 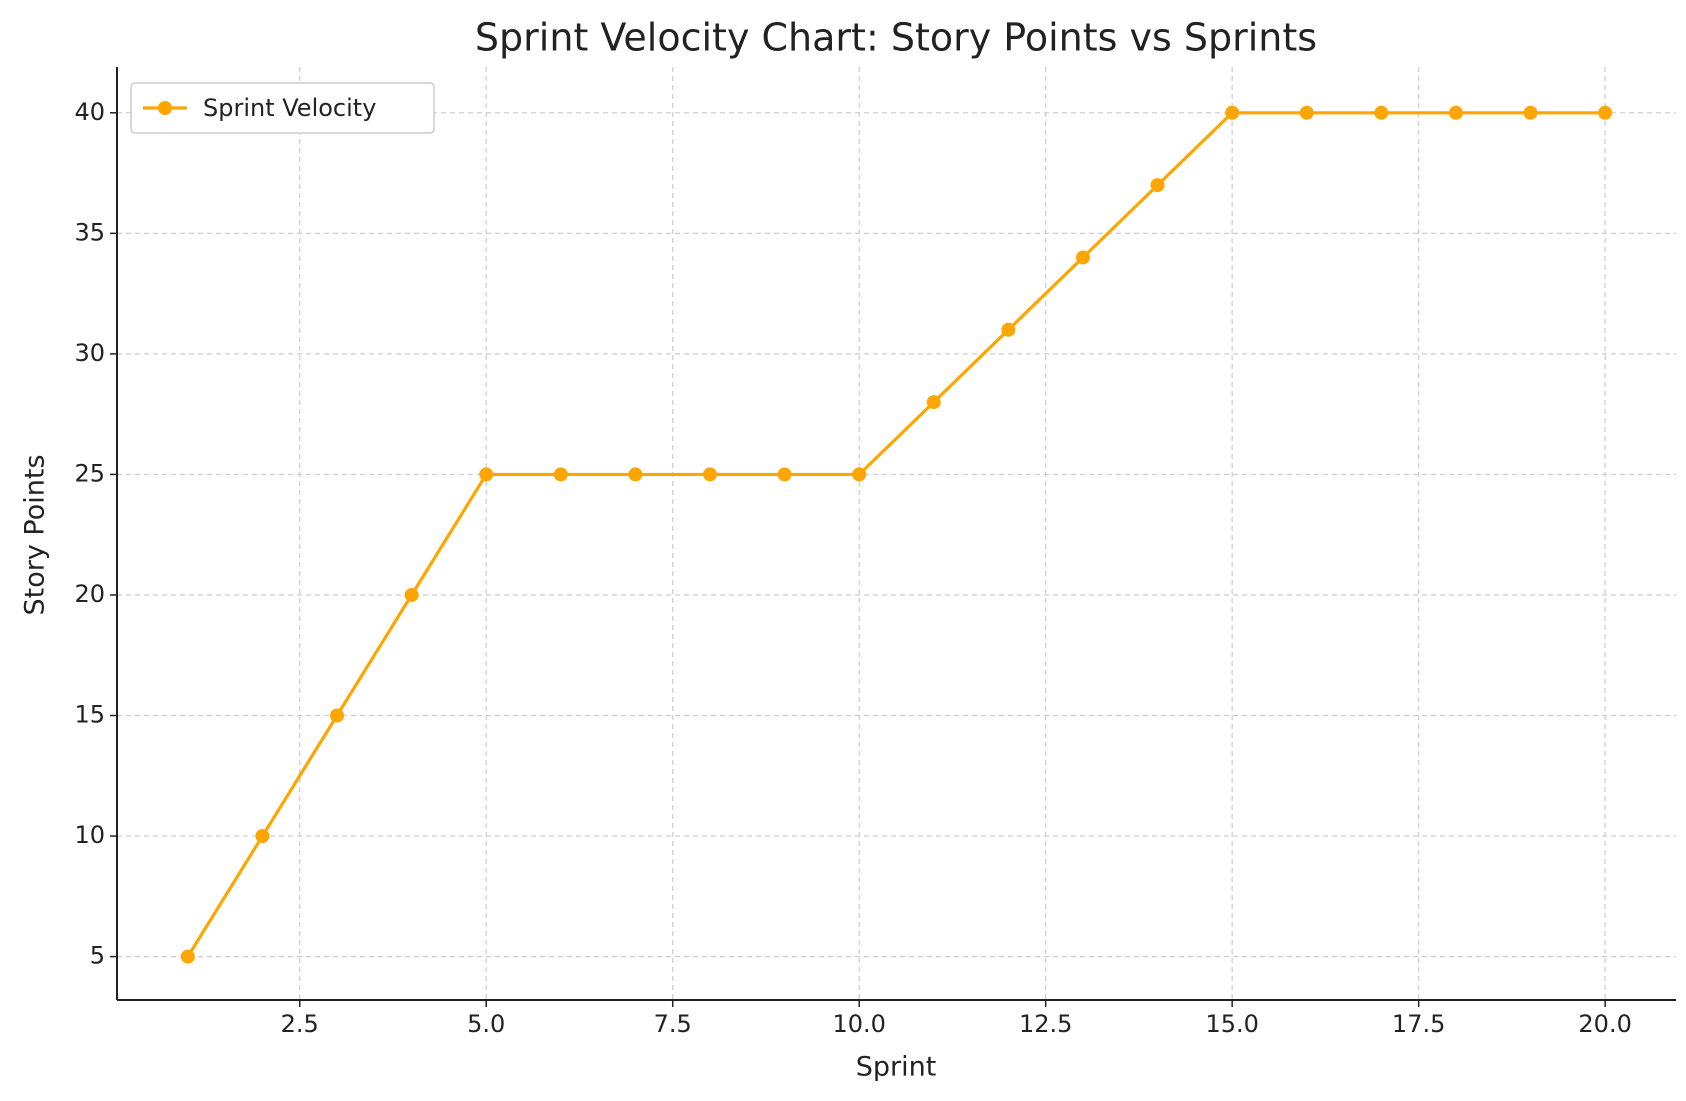 I want to click on y-tick-label: 20, so click(x=89, y=594).